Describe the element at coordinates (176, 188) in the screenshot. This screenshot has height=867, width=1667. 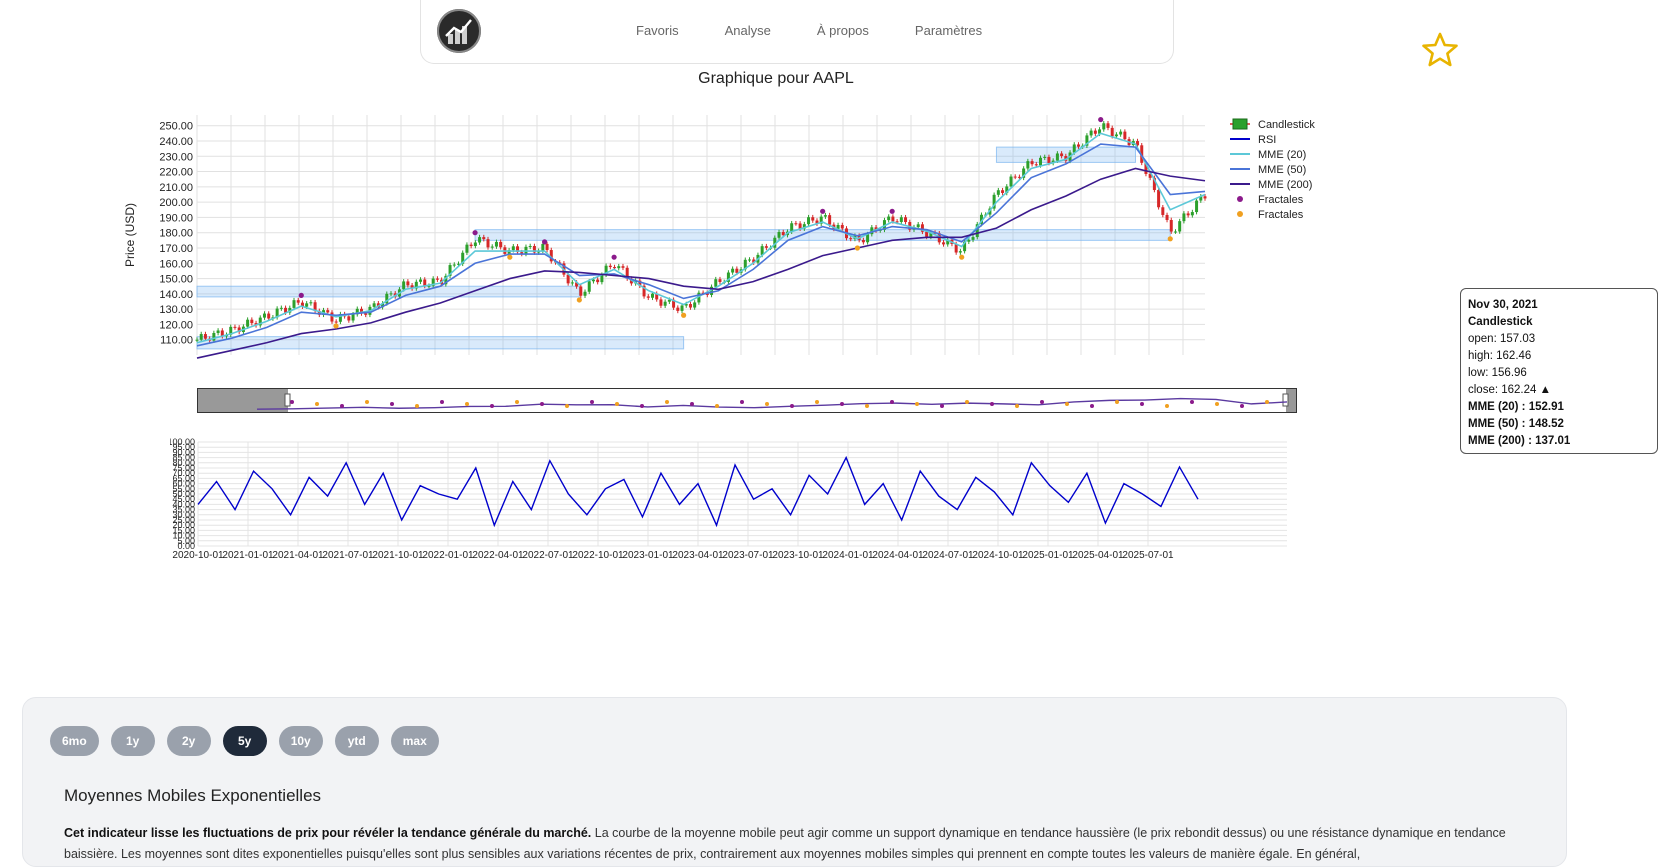
I see `y-tick-label: 210.00` at that location.